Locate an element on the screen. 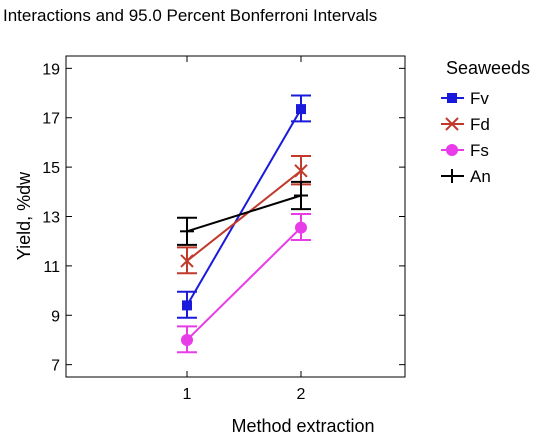 This screenshot has width=550, height=445. legend-title: Seaweeds is located at coordinates (488, 68).